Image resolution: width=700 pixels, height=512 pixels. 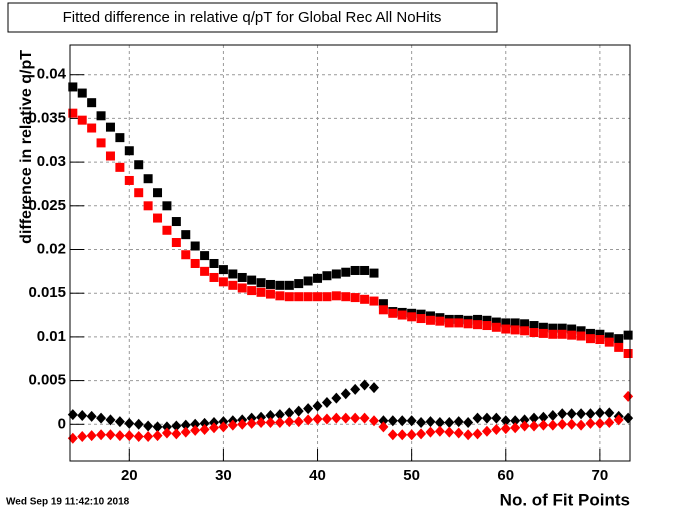 I want to click on x-tick-label: 20, so click(x=129, y=475).